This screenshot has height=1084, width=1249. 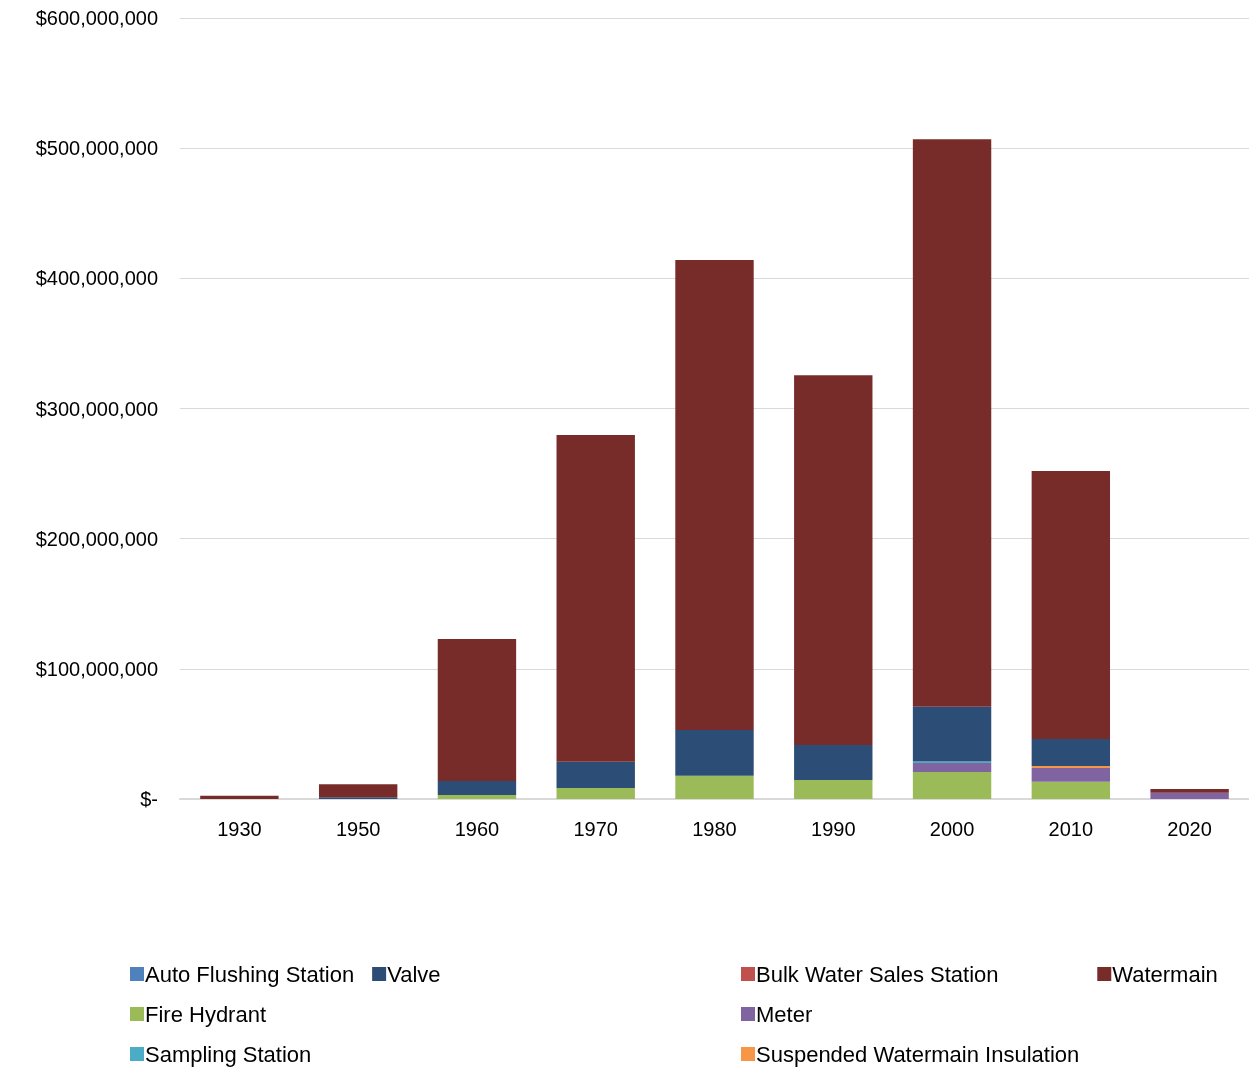 What do you see at coordinates (96, 278) in the screenshot?
I see `y-tick-label: $400,000,000` at bounding box center [96, 278].